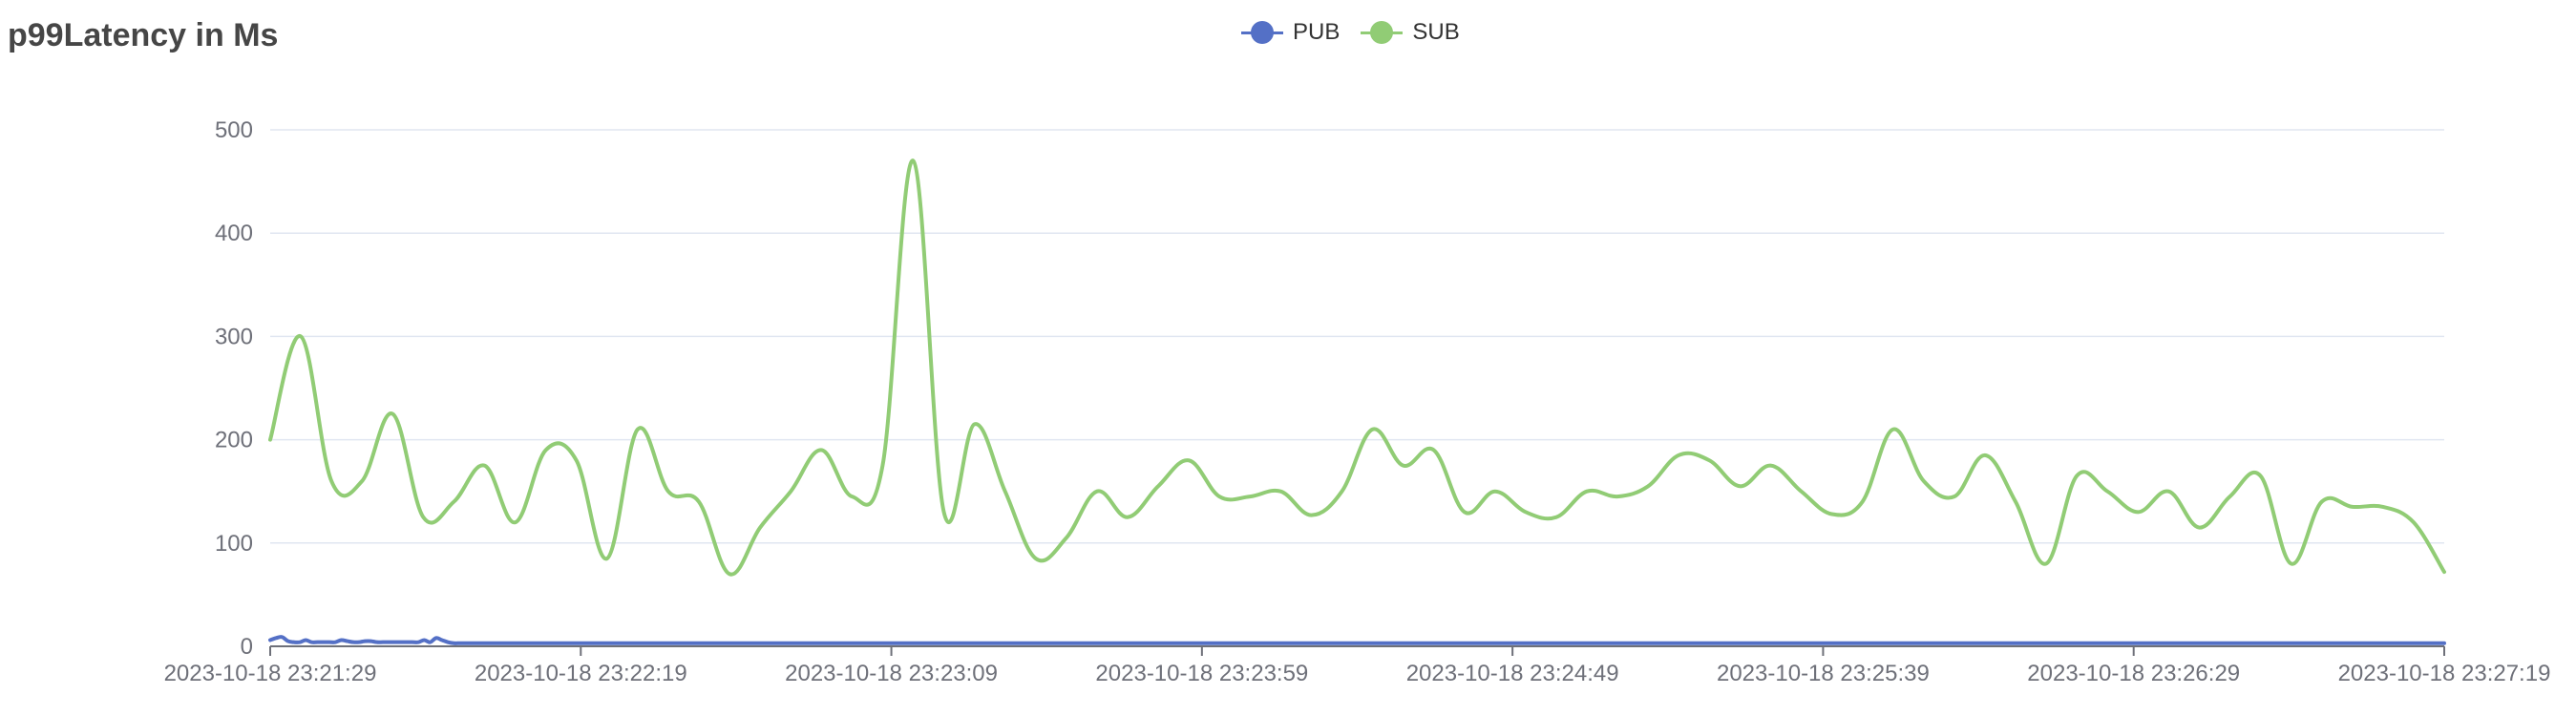 The image size is (2576, 716). What do you see at coordinates (891, 673) in the screenshot?
I see `x-tick-label: 2023-10-18 23:23:09` at bounding box center [891, 673].